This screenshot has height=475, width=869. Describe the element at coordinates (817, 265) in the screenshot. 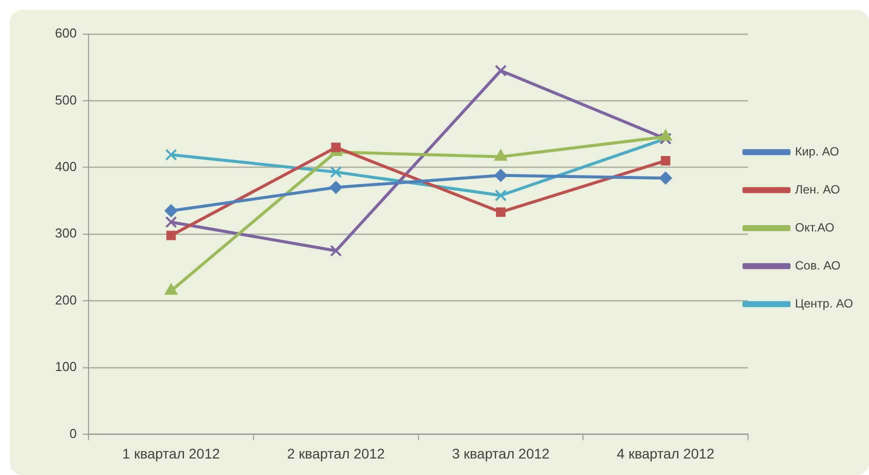

I see `legend-label: Сов. АО` at that location.